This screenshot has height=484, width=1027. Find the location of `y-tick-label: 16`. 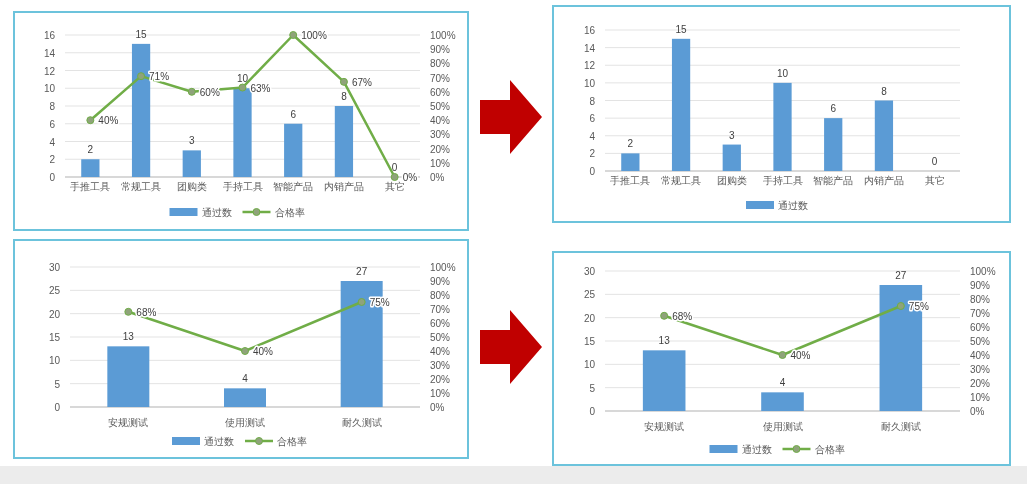

y-tick-label: 16 is located at coordinates (589, 30).